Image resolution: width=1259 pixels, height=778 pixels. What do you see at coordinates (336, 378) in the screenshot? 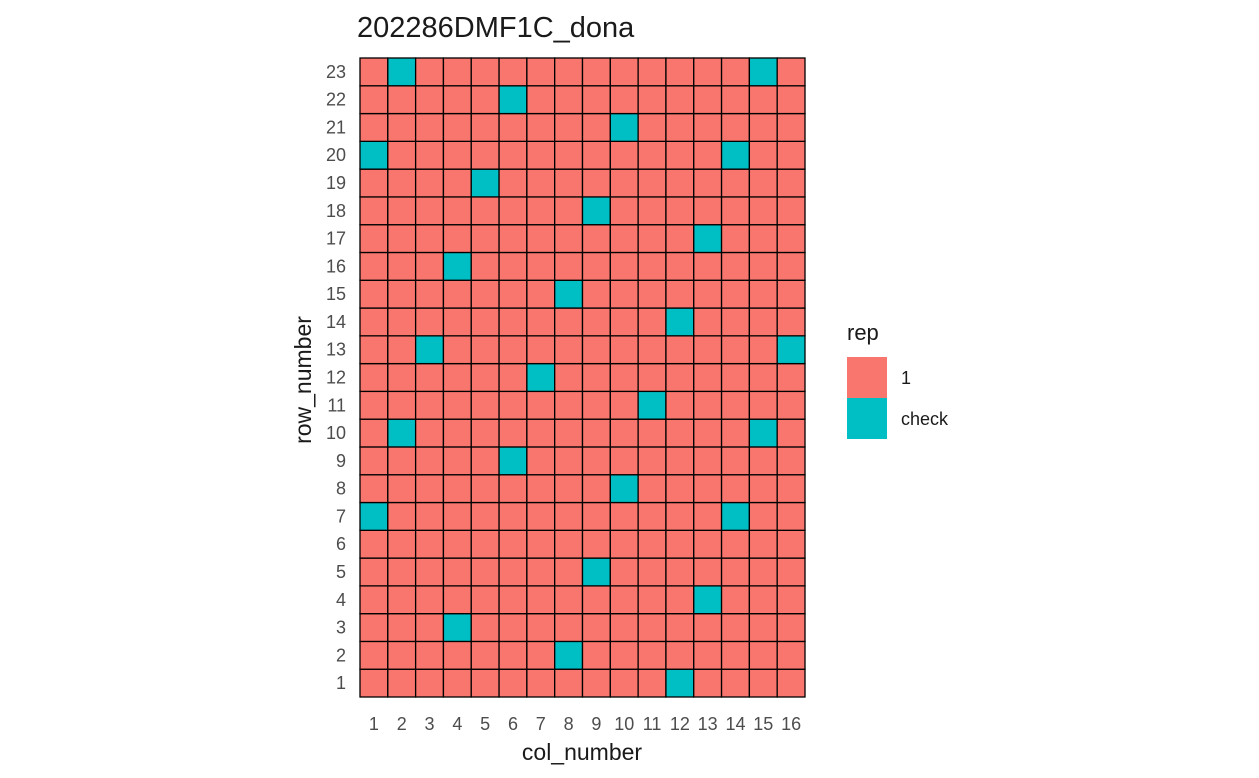
I see `y-tick-label: 12` at bounding box center [336, 378].